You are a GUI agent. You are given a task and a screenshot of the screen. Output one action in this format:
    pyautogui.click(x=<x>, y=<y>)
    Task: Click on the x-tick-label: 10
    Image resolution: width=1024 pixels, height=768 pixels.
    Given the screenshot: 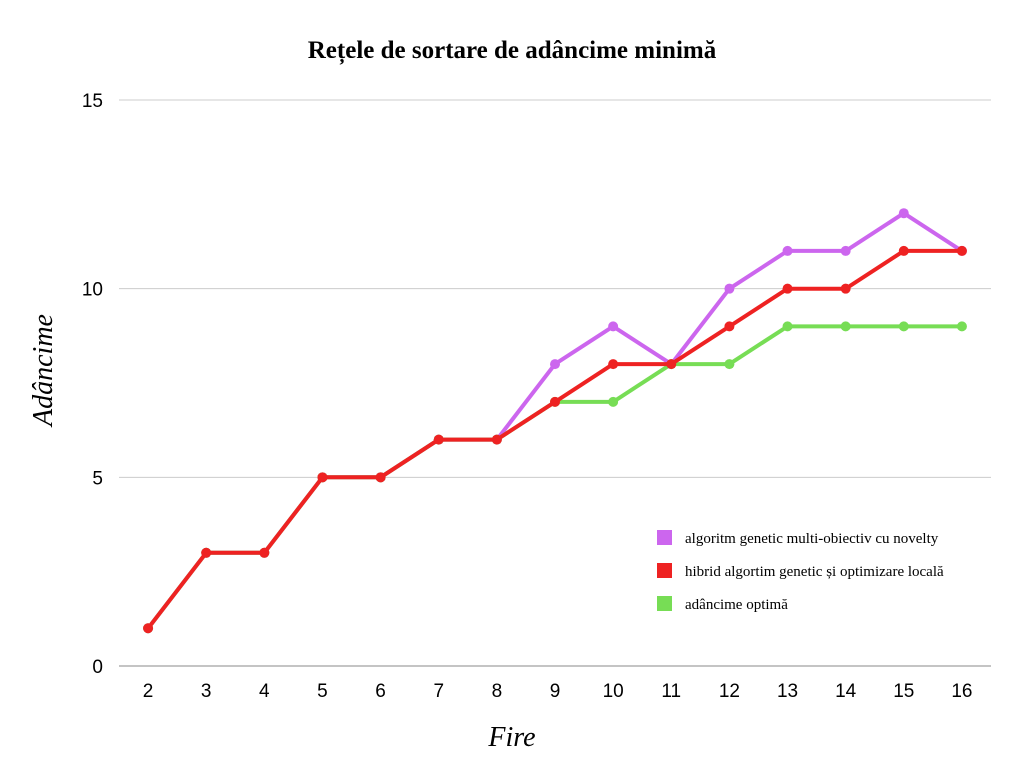 What is the action you would take?
    pyautogui.click(x=613, y=691)
    